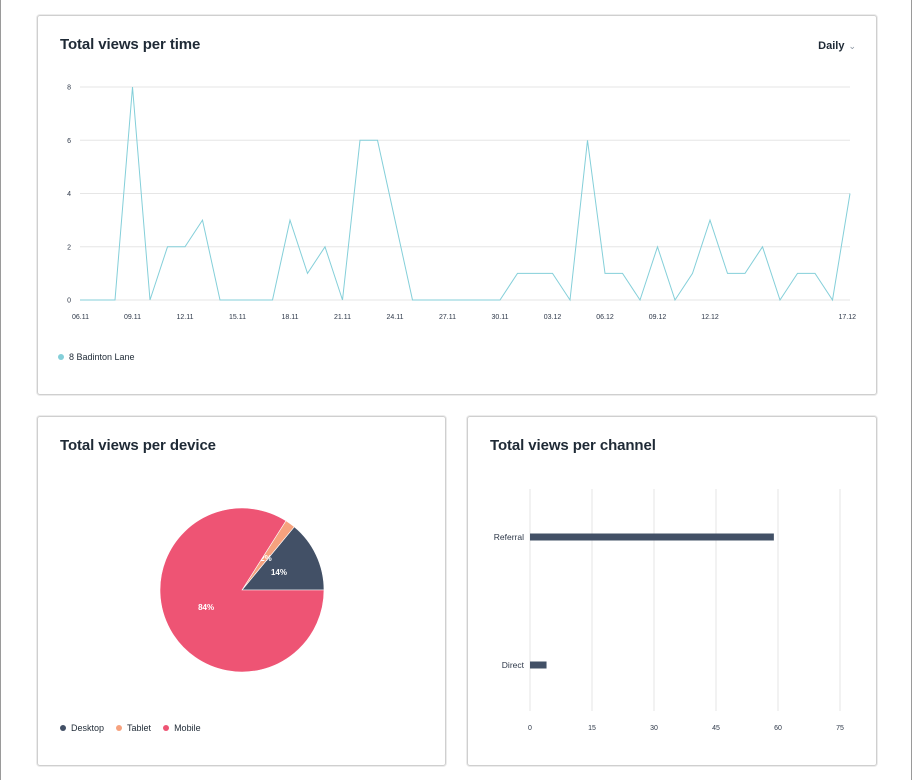 This screenshot has height=780, width=912. What do you see at coordinates (716, 728) in the screenshot?
I see `x-tick-label: 45` at bounding box center [716, 728].